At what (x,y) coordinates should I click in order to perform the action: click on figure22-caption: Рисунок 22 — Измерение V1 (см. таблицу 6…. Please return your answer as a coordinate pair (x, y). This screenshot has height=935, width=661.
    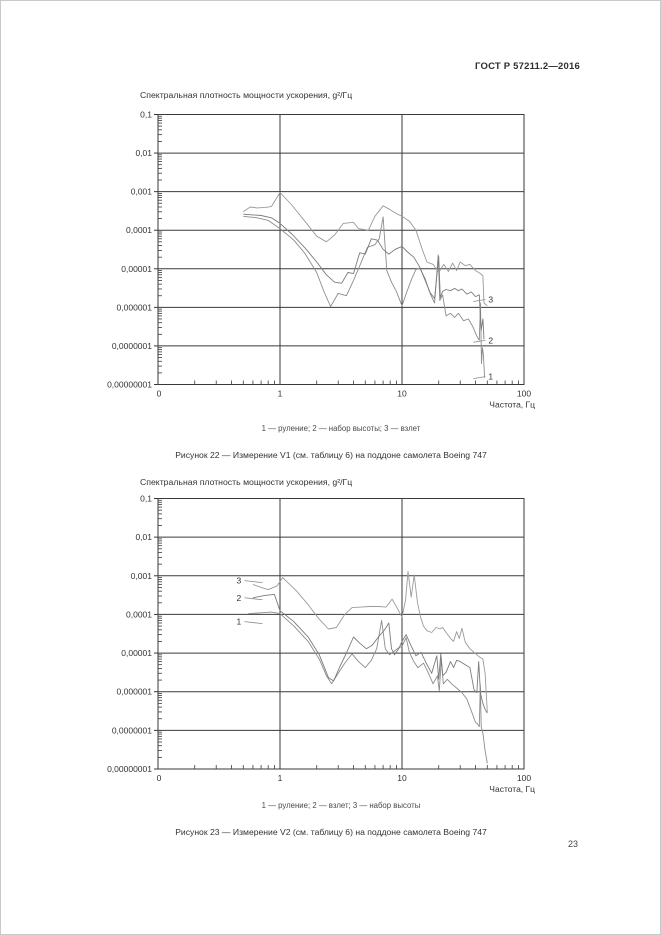
    Looking at the image, I should click on (331, 455).